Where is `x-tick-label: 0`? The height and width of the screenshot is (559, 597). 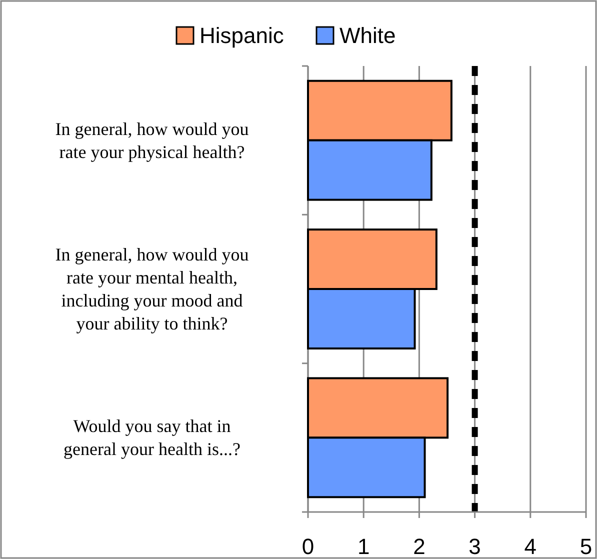
x-tick-label: 0 is located at coordinates (308, 546).